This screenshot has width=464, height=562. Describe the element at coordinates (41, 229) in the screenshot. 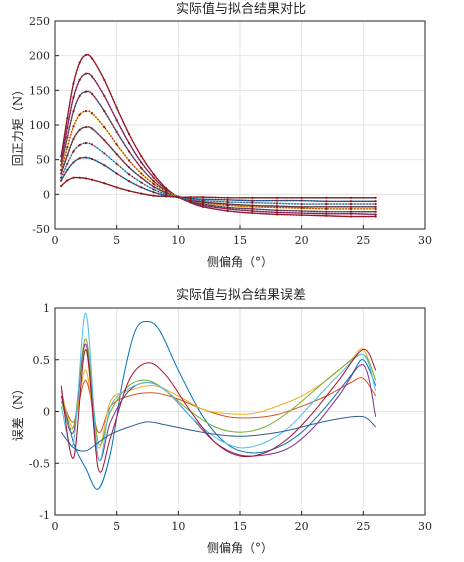

I see `y-tick-label: -50` at that location.